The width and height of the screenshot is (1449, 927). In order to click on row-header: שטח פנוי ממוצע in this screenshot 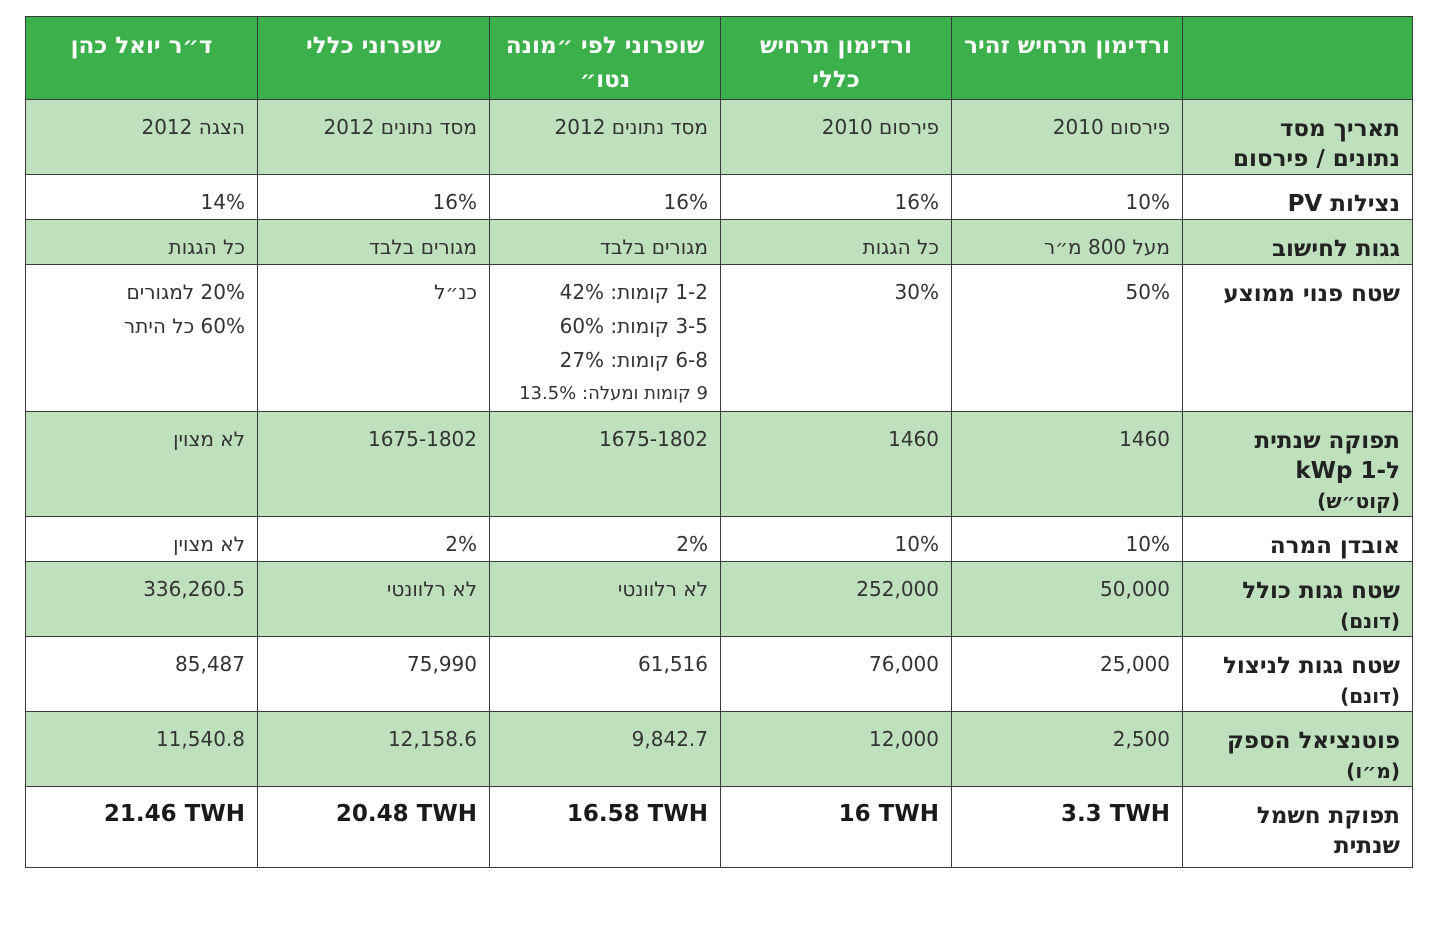, I will do `click(1297, 338)`.